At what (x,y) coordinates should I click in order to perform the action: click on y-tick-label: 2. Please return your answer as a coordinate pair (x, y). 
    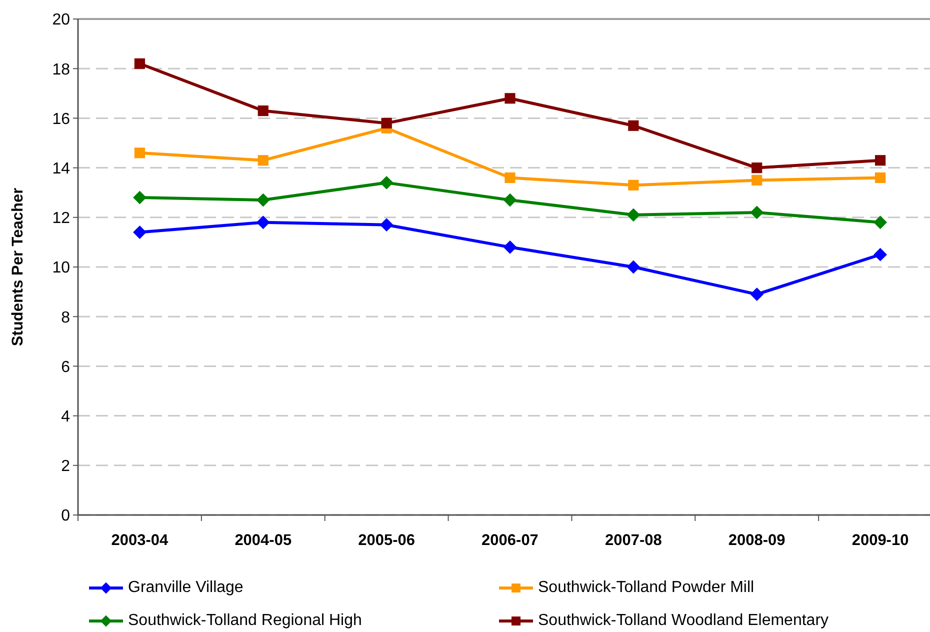
    Looking at the image, I should click on (65, 467).